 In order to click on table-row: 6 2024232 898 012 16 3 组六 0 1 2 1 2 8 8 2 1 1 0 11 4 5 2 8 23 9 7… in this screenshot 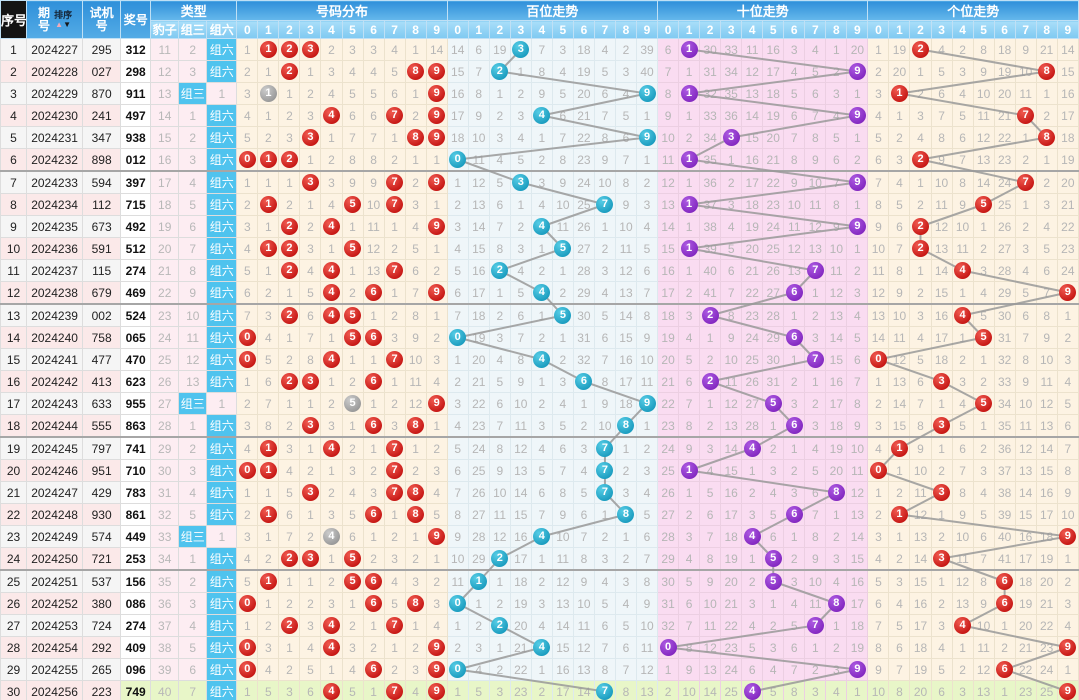, I will do `click(539, 160)`.